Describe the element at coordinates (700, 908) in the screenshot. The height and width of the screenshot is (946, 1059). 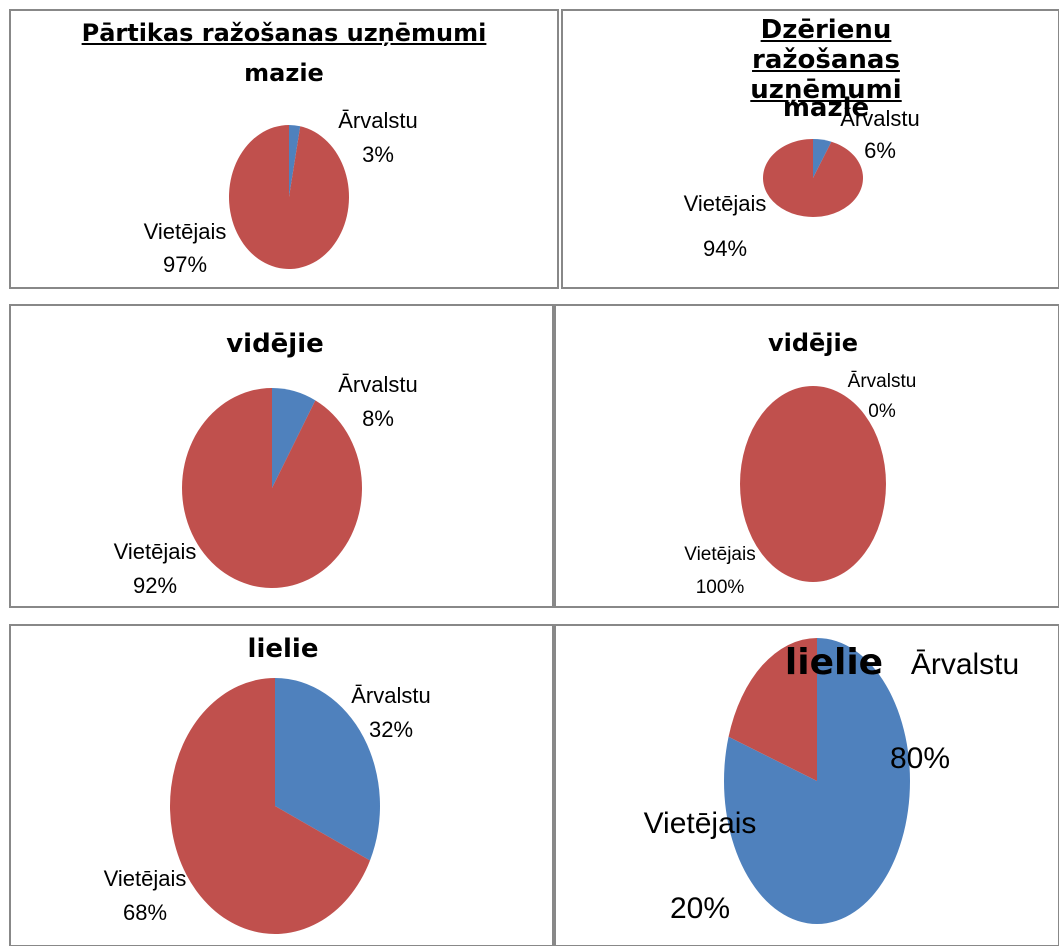
I see `data-label-value: 20%` at that location.